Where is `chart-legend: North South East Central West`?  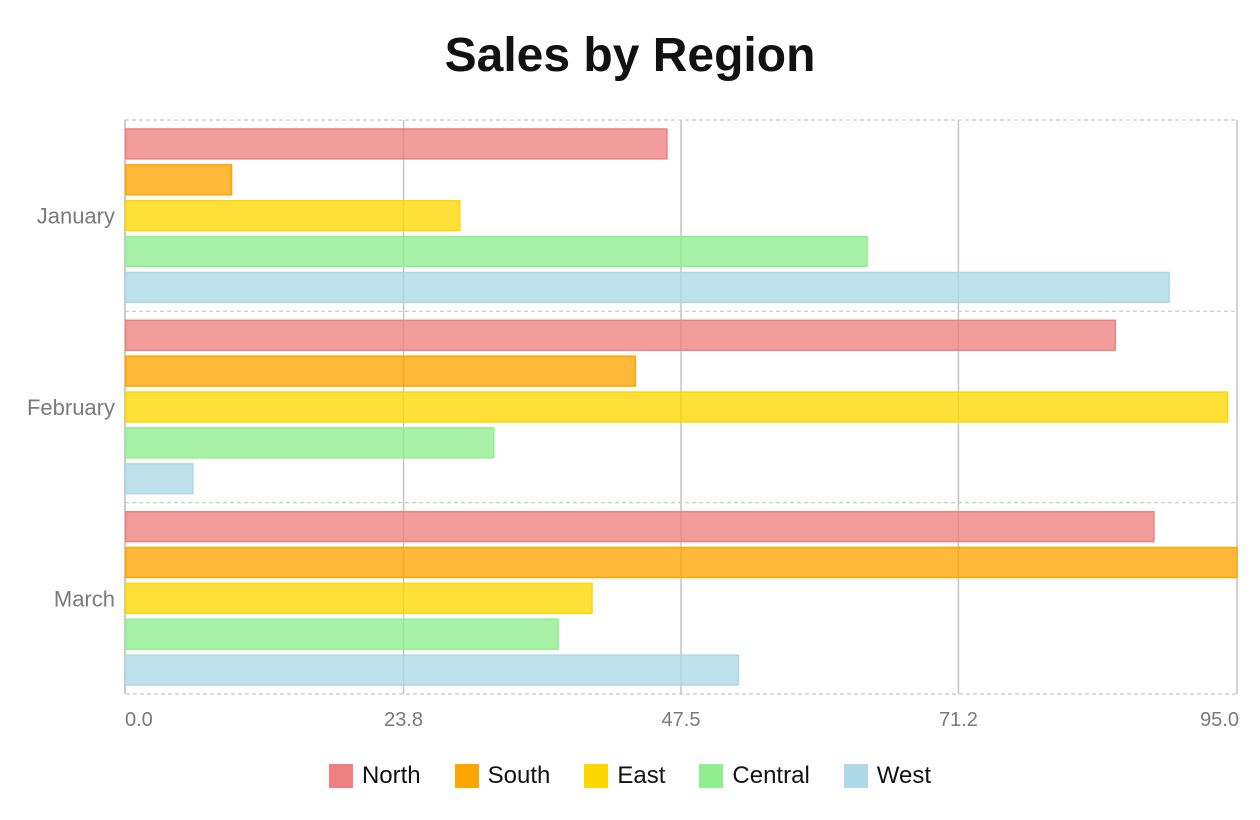 chart-legend: North South East Central West is located at coordinates (630, 776).